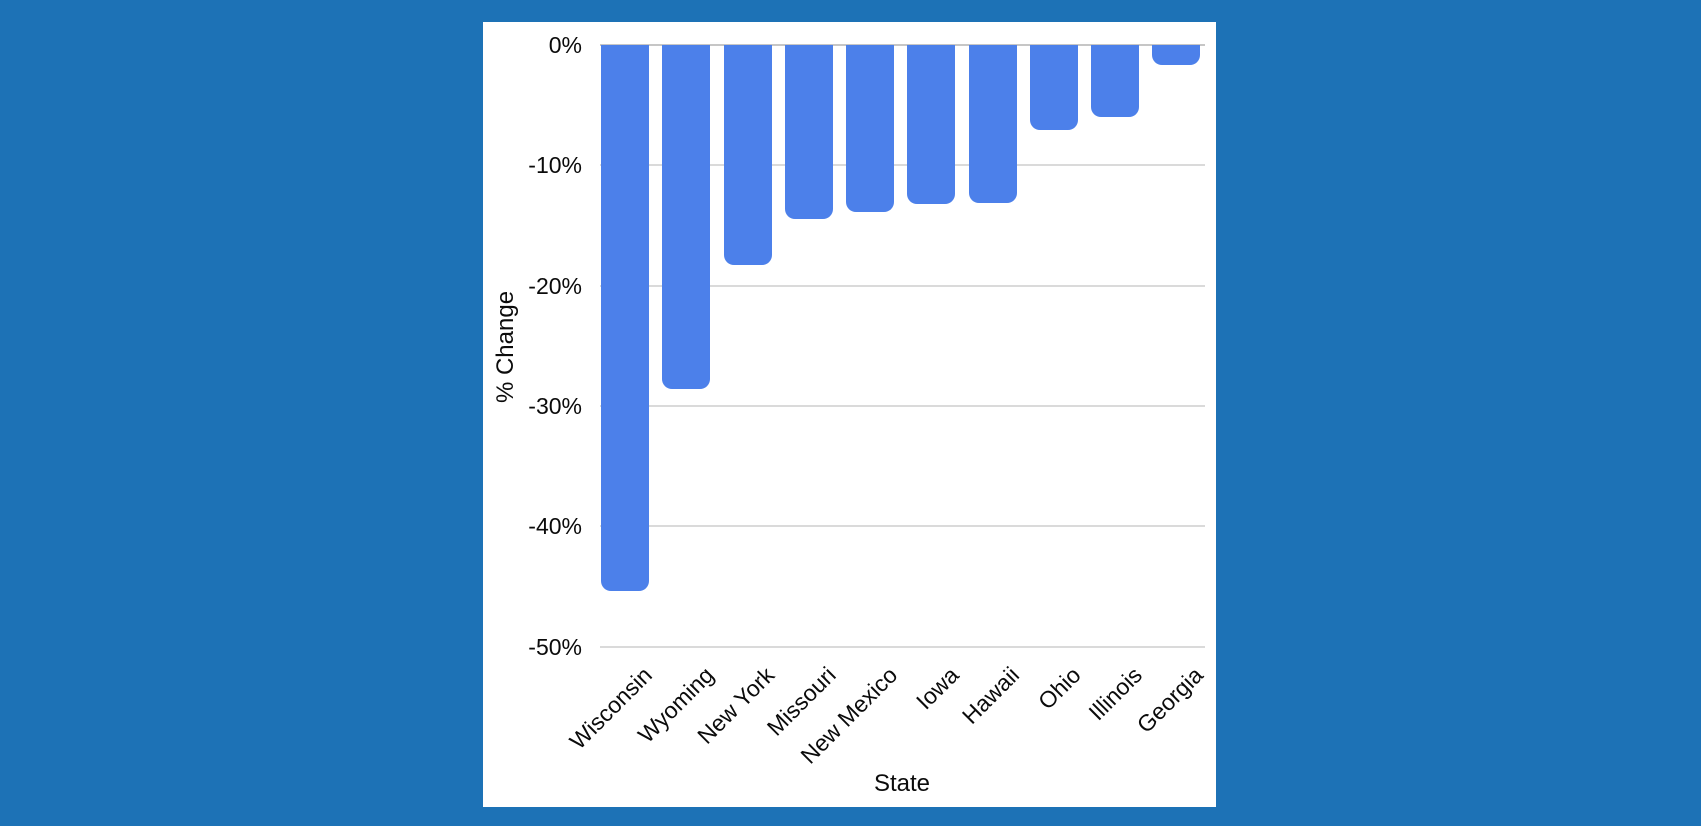  I want to click on bar-illinois, so click(1115, 81).